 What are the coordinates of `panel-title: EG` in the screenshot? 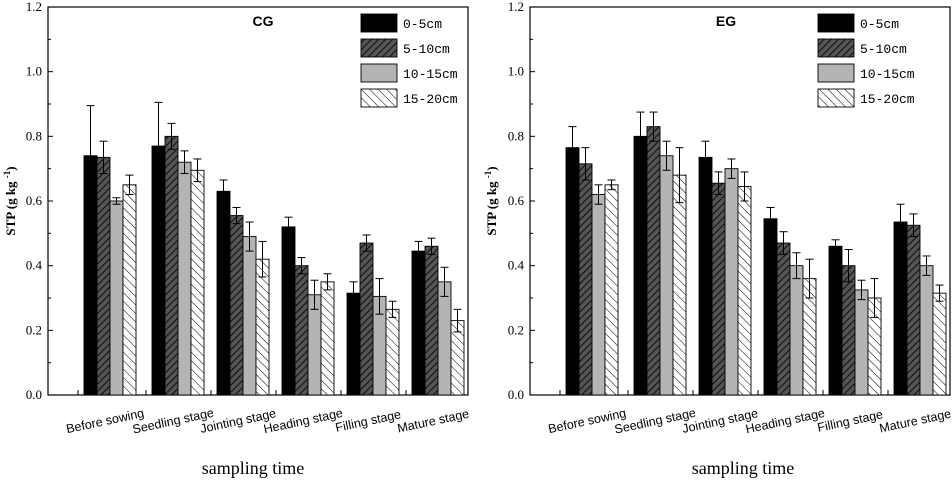 It's located at (726, 21).